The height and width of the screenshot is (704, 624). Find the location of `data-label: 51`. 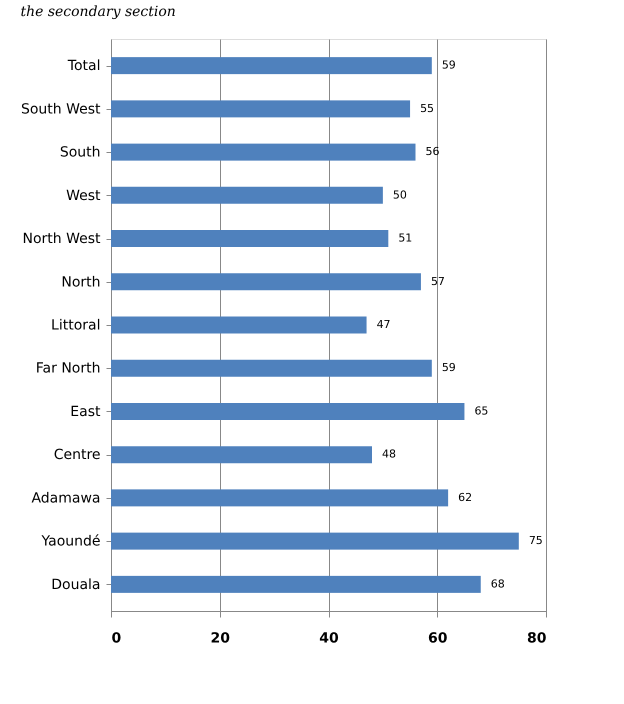

data-label: 51 is located at coordinates (405, 238).